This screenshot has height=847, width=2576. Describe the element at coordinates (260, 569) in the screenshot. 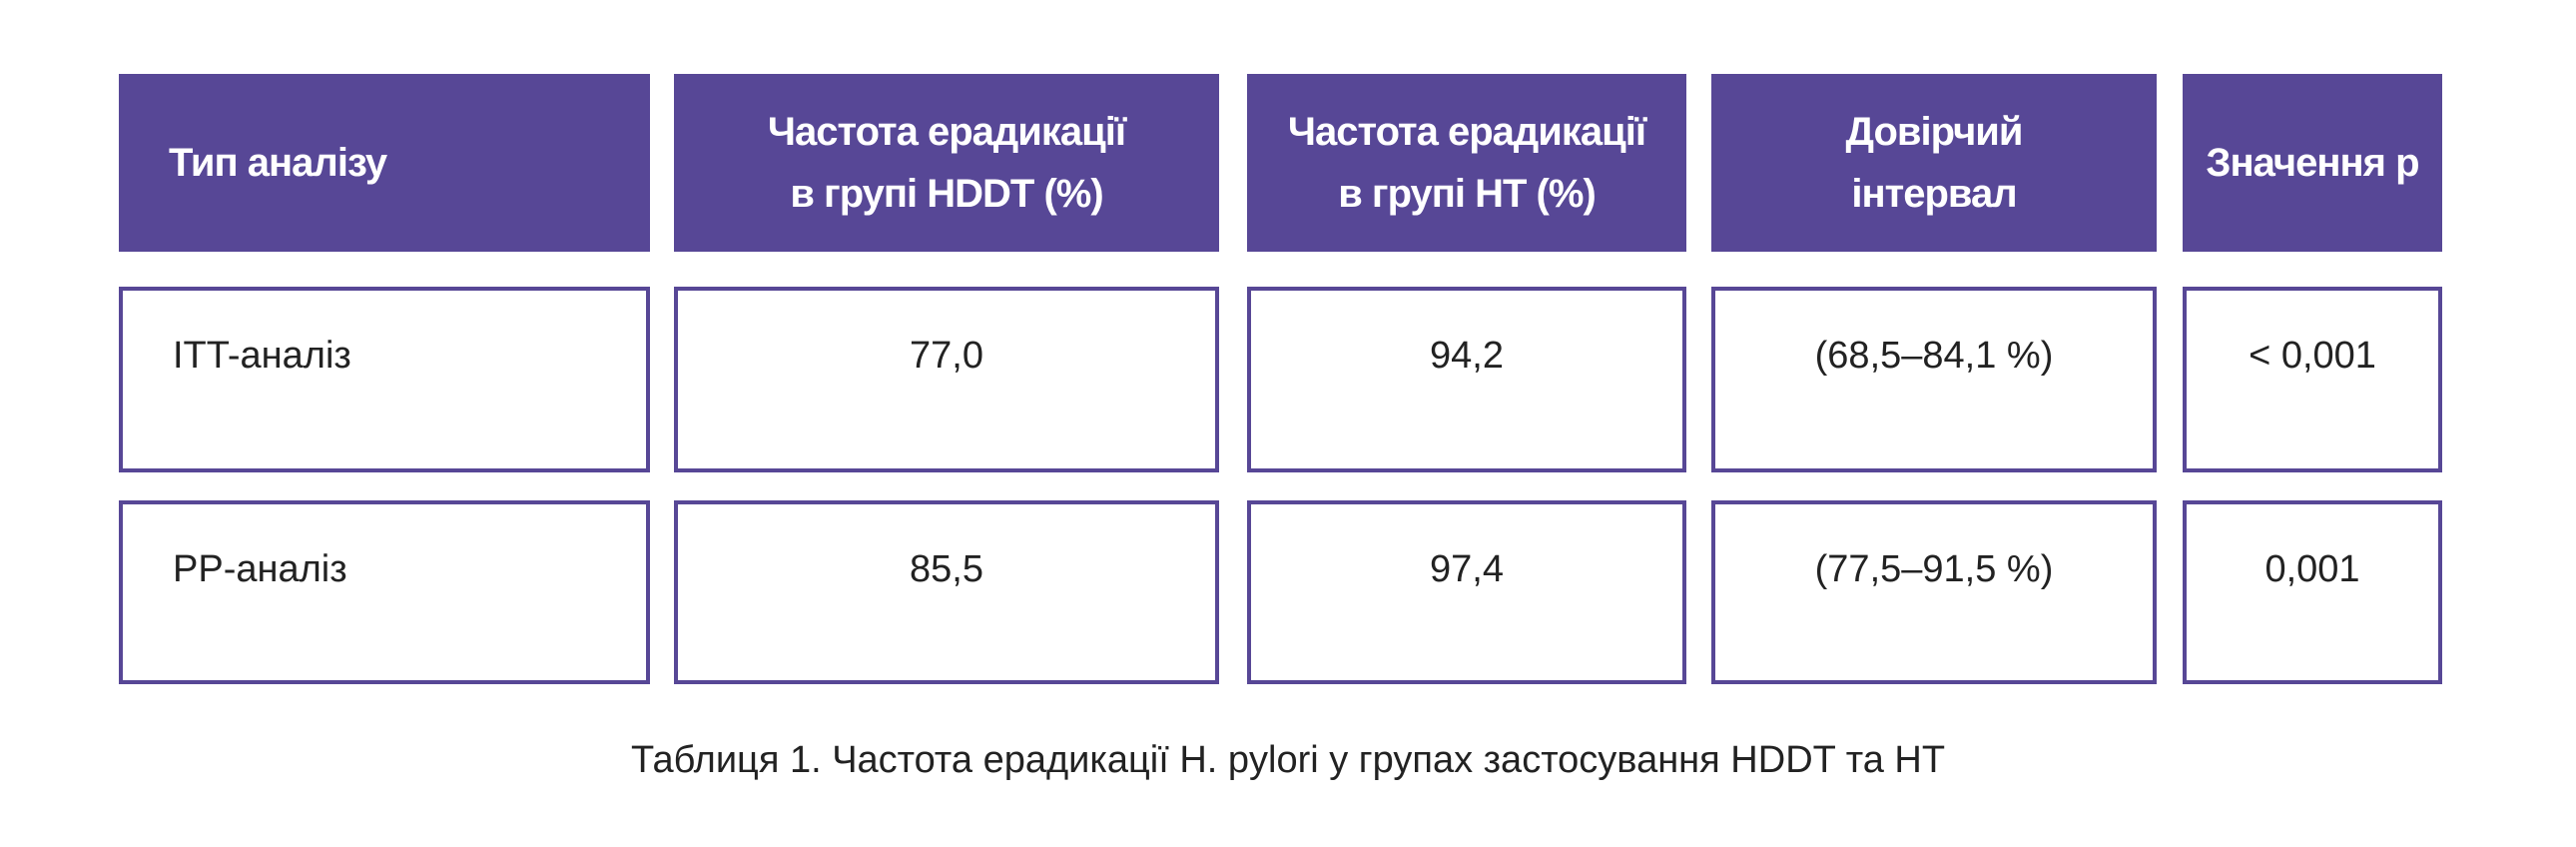

I see `cell-text: PP-аналіз` at that location.